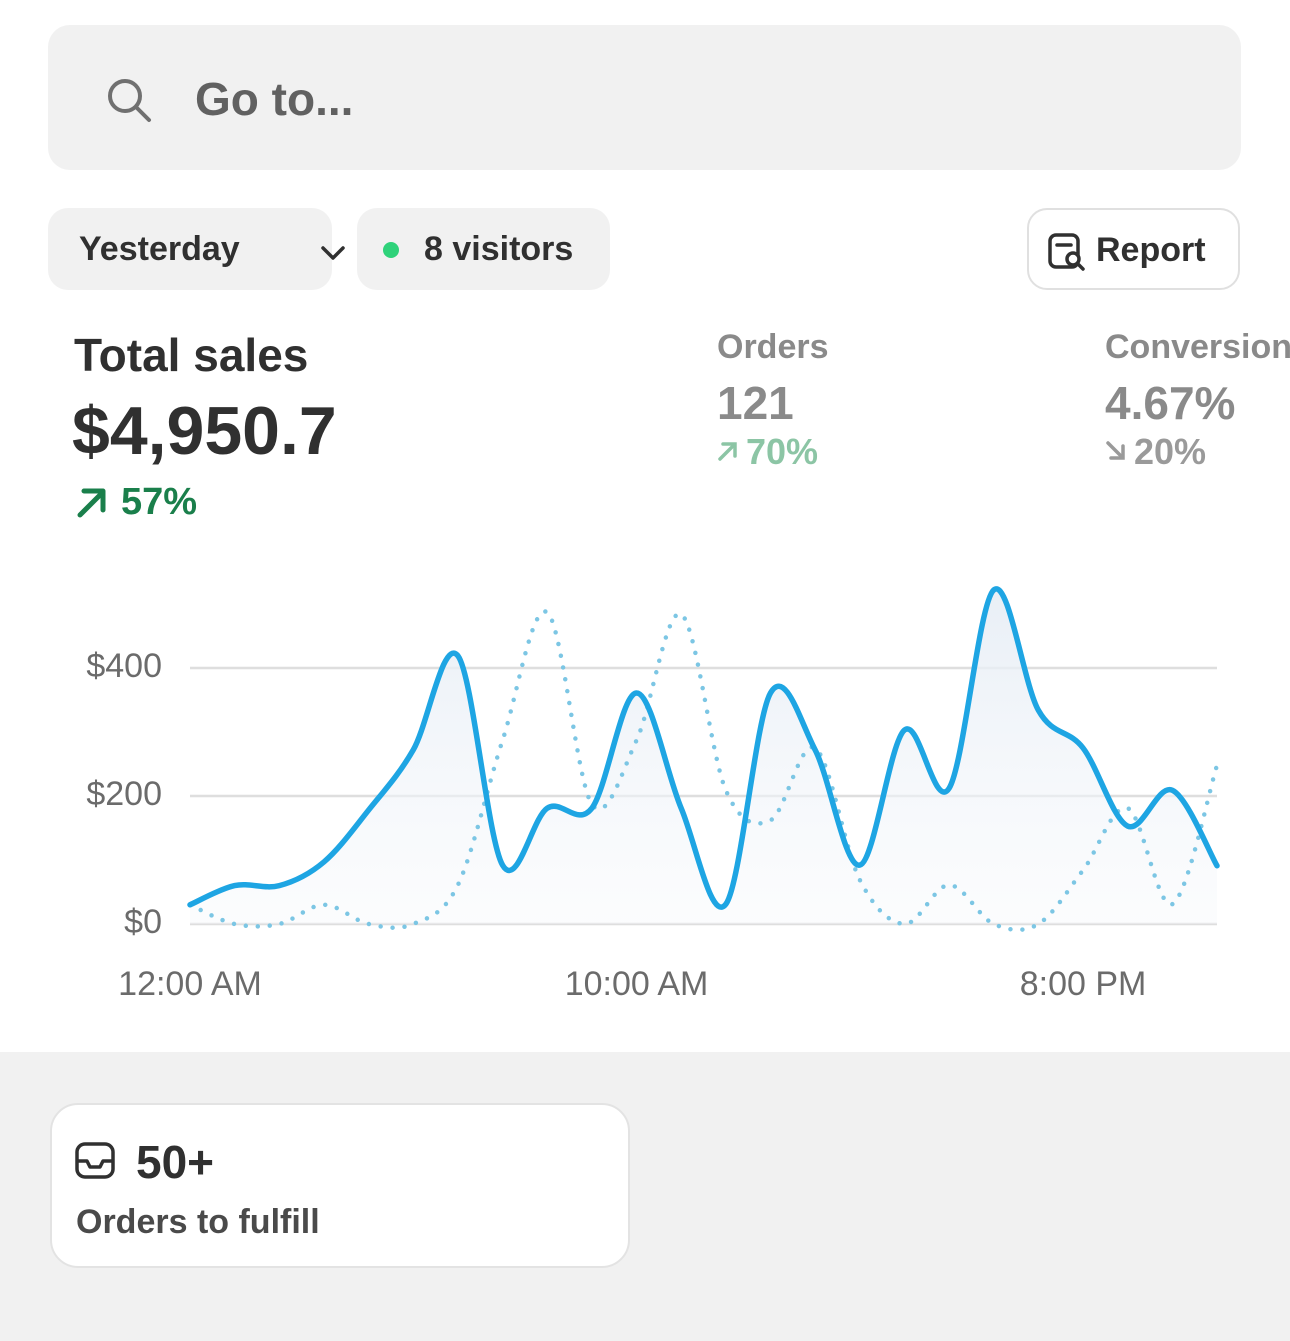 This screenshot has height=1341, width=1290. I want to click on x-tick-label: 10:00 AM, so click(637, 984).